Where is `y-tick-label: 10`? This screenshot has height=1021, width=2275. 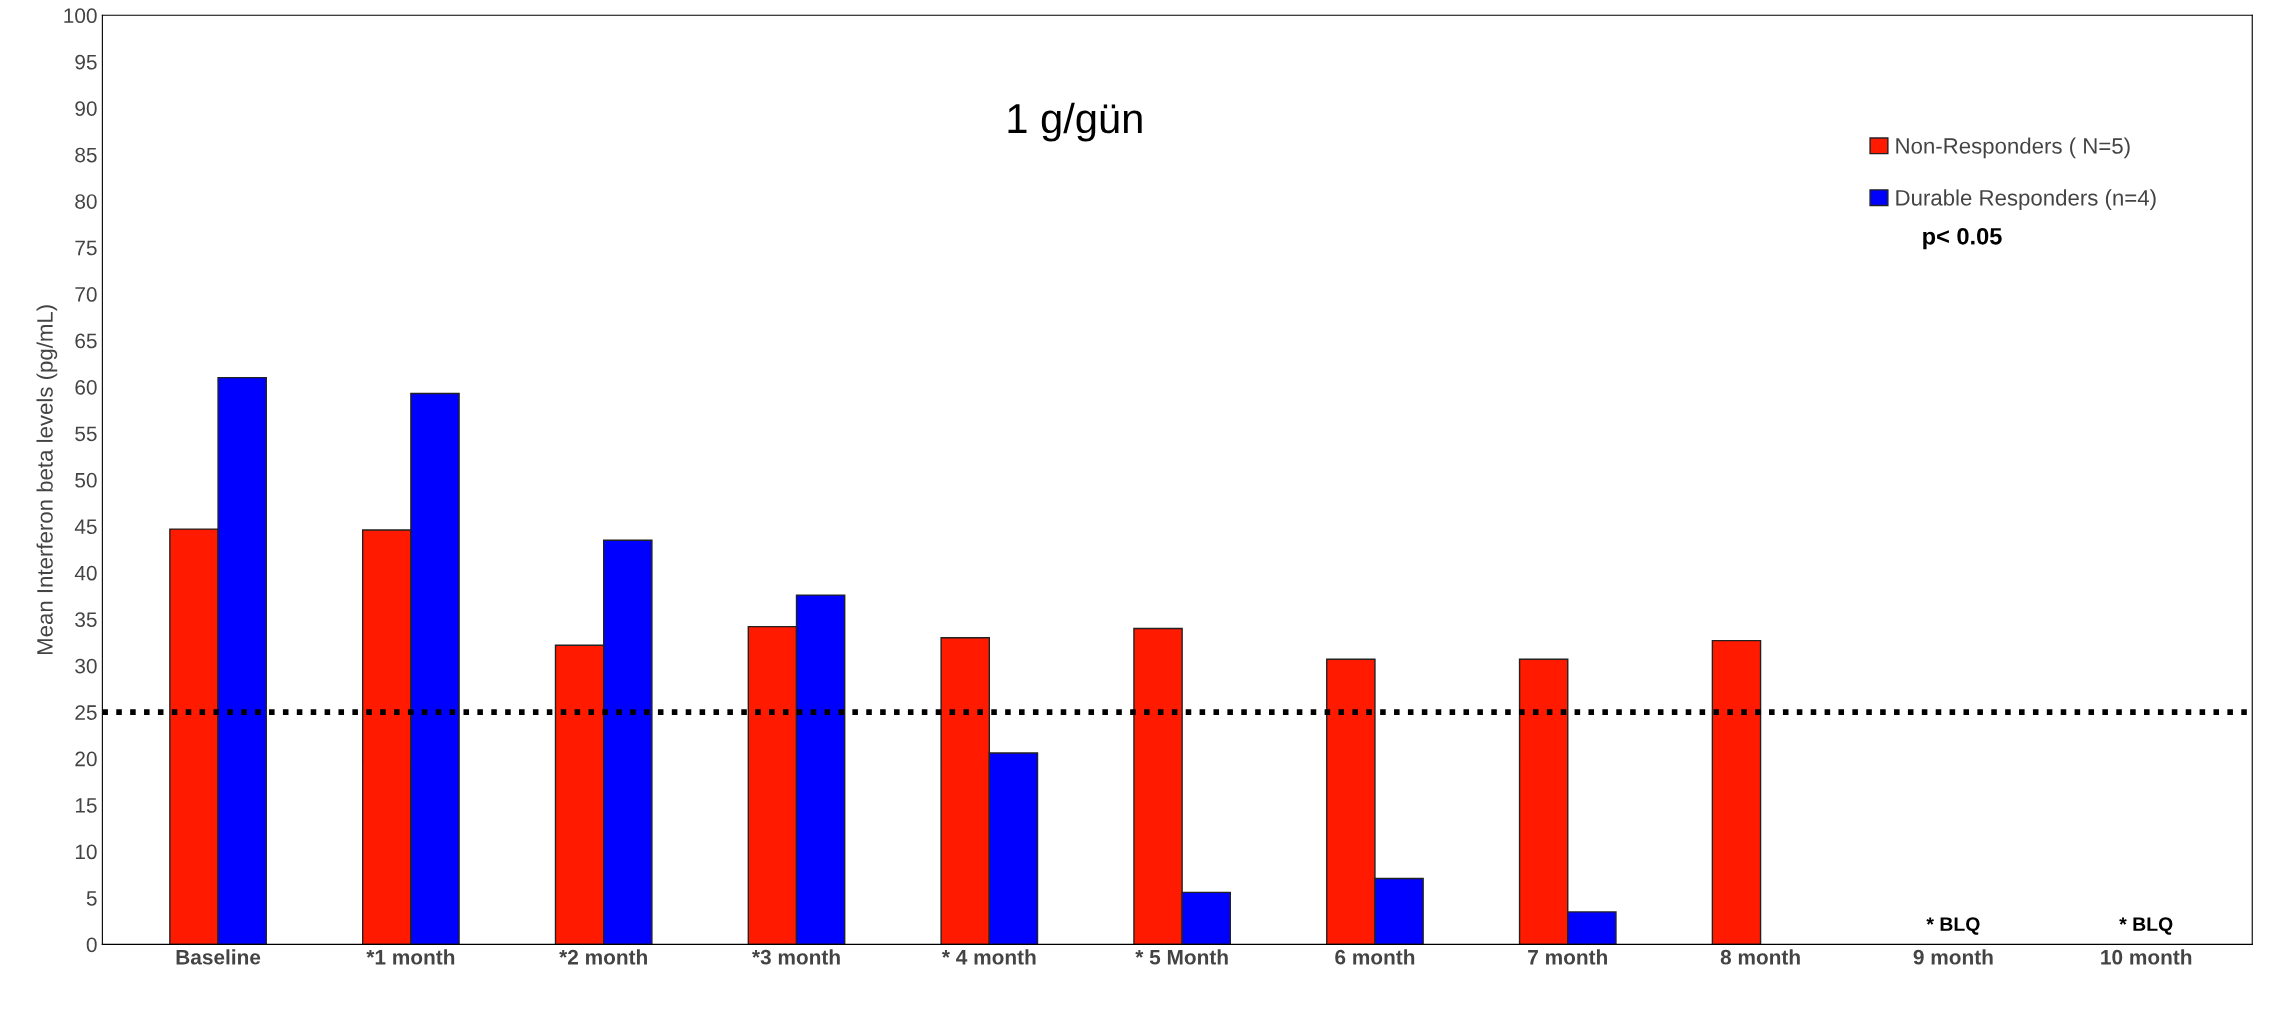 y-tick-label: 10 is located at coordinates (86, 852).